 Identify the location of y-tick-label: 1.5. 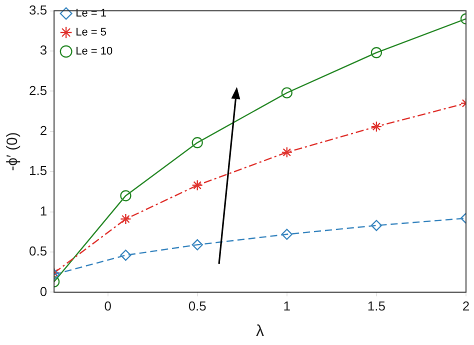
(38, 170).